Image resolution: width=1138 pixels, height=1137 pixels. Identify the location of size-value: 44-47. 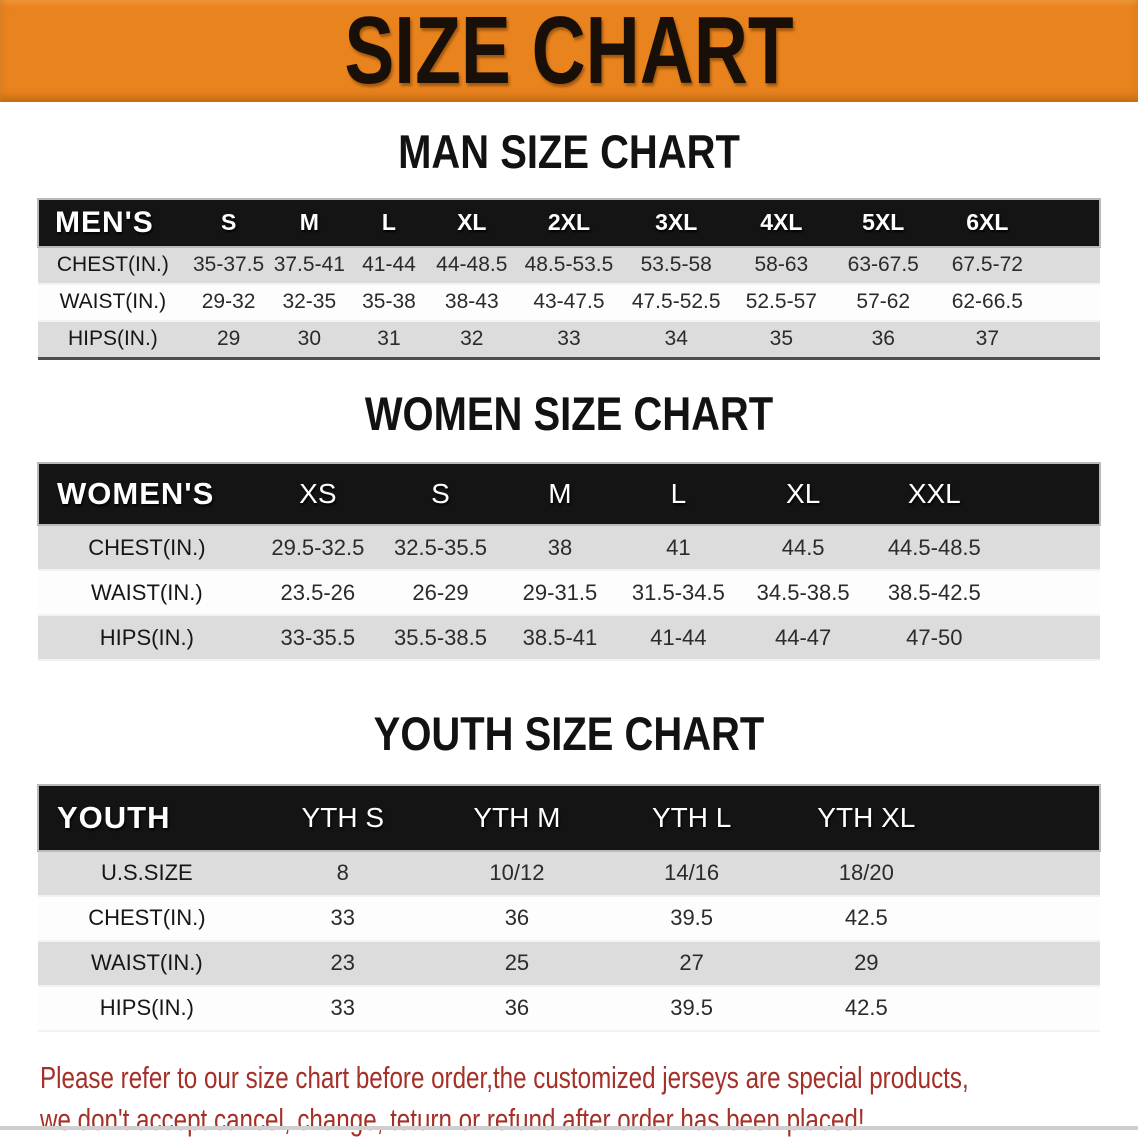
(803, 637).